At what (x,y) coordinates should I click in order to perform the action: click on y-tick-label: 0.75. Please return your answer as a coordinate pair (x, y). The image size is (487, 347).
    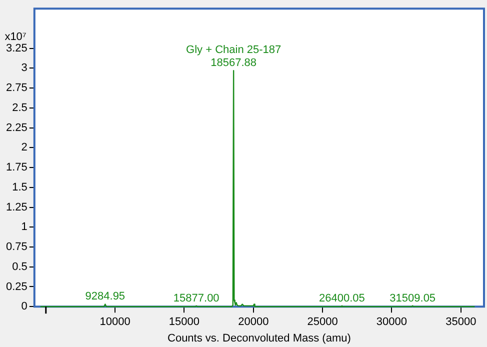
    Looking at the image, I should click on (17, 247).